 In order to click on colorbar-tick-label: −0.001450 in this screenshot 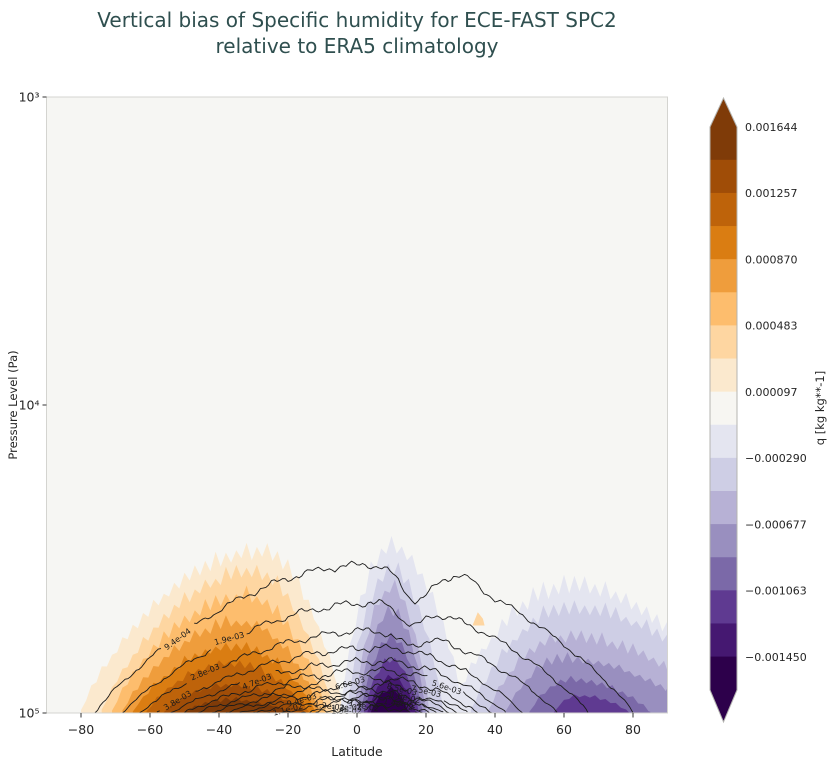, I will do `click(776, 657)`.